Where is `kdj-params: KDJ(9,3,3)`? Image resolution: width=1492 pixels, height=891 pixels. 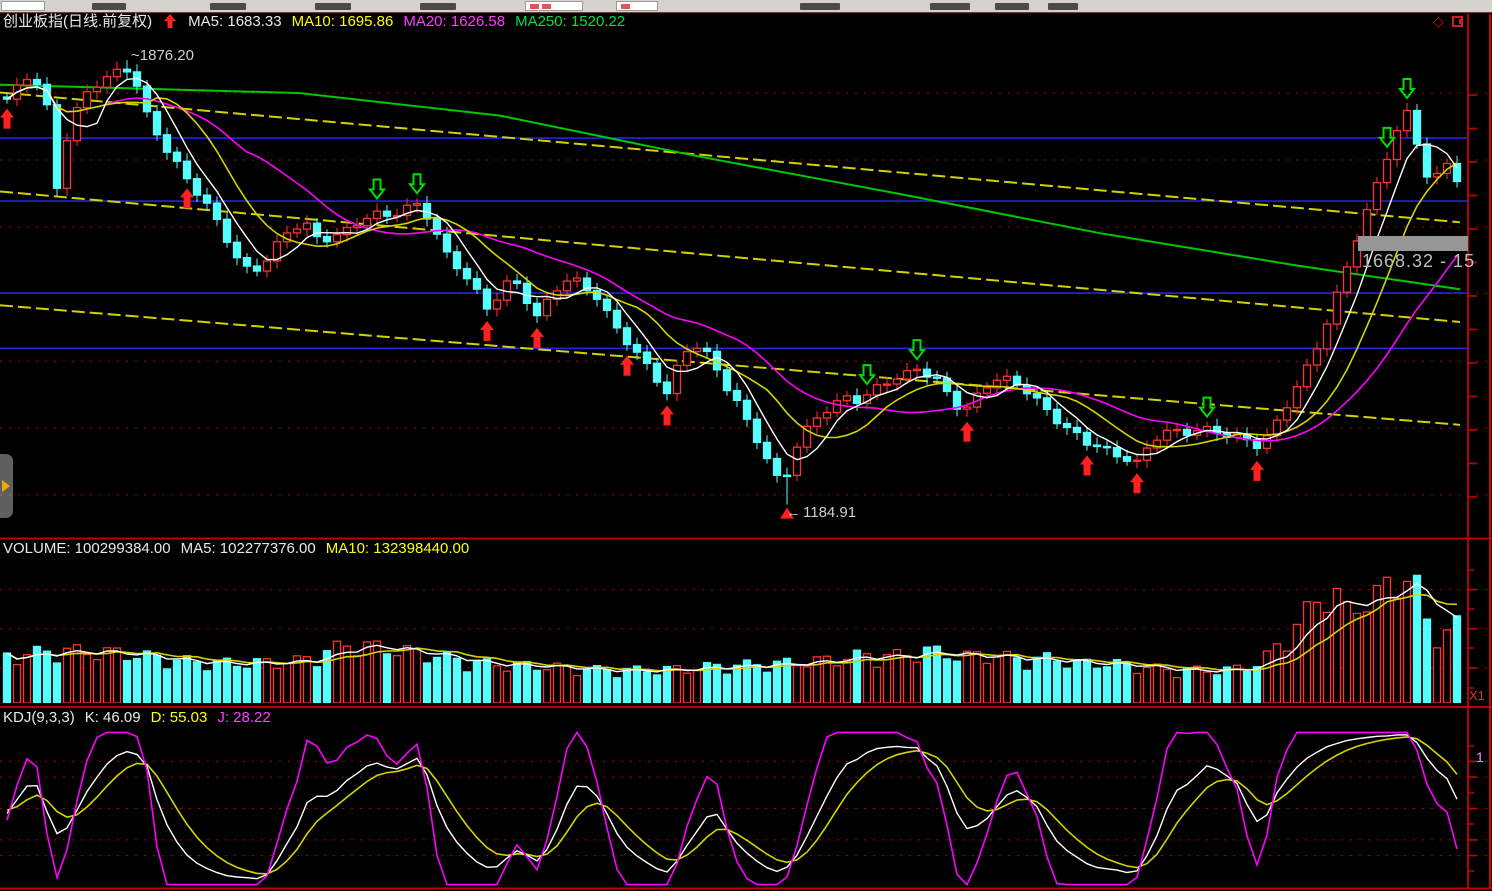 kdj-params: KDJ(9,3,3) is located at coordinates (39, 717).